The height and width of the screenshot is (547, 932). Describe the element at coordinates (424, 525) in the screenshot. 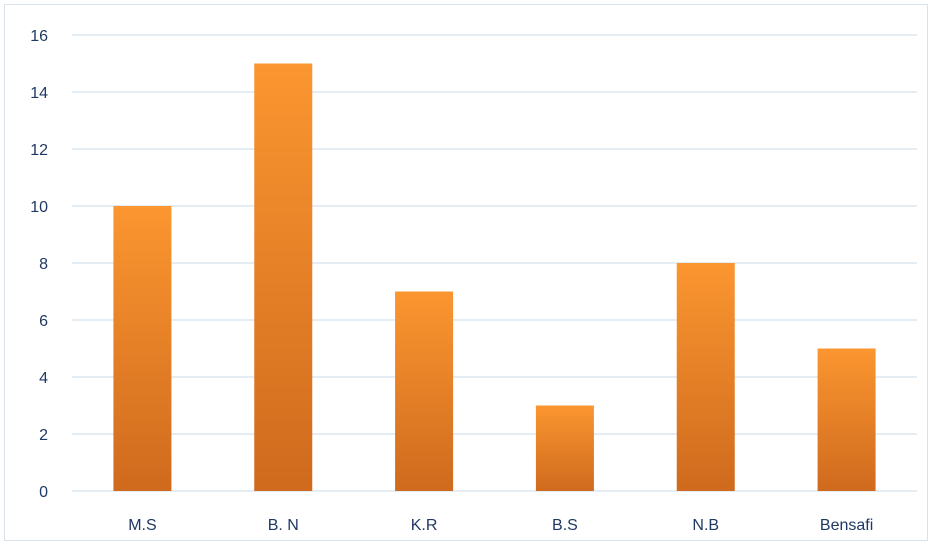

I see `x-category-label: K.R` at that location.